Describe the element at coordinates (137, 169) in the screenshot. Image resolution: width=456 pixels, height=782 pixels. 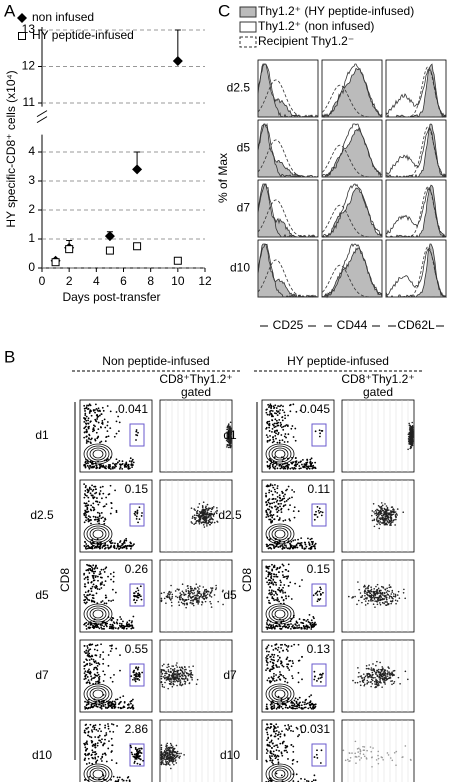
I see `data-point` at that location.